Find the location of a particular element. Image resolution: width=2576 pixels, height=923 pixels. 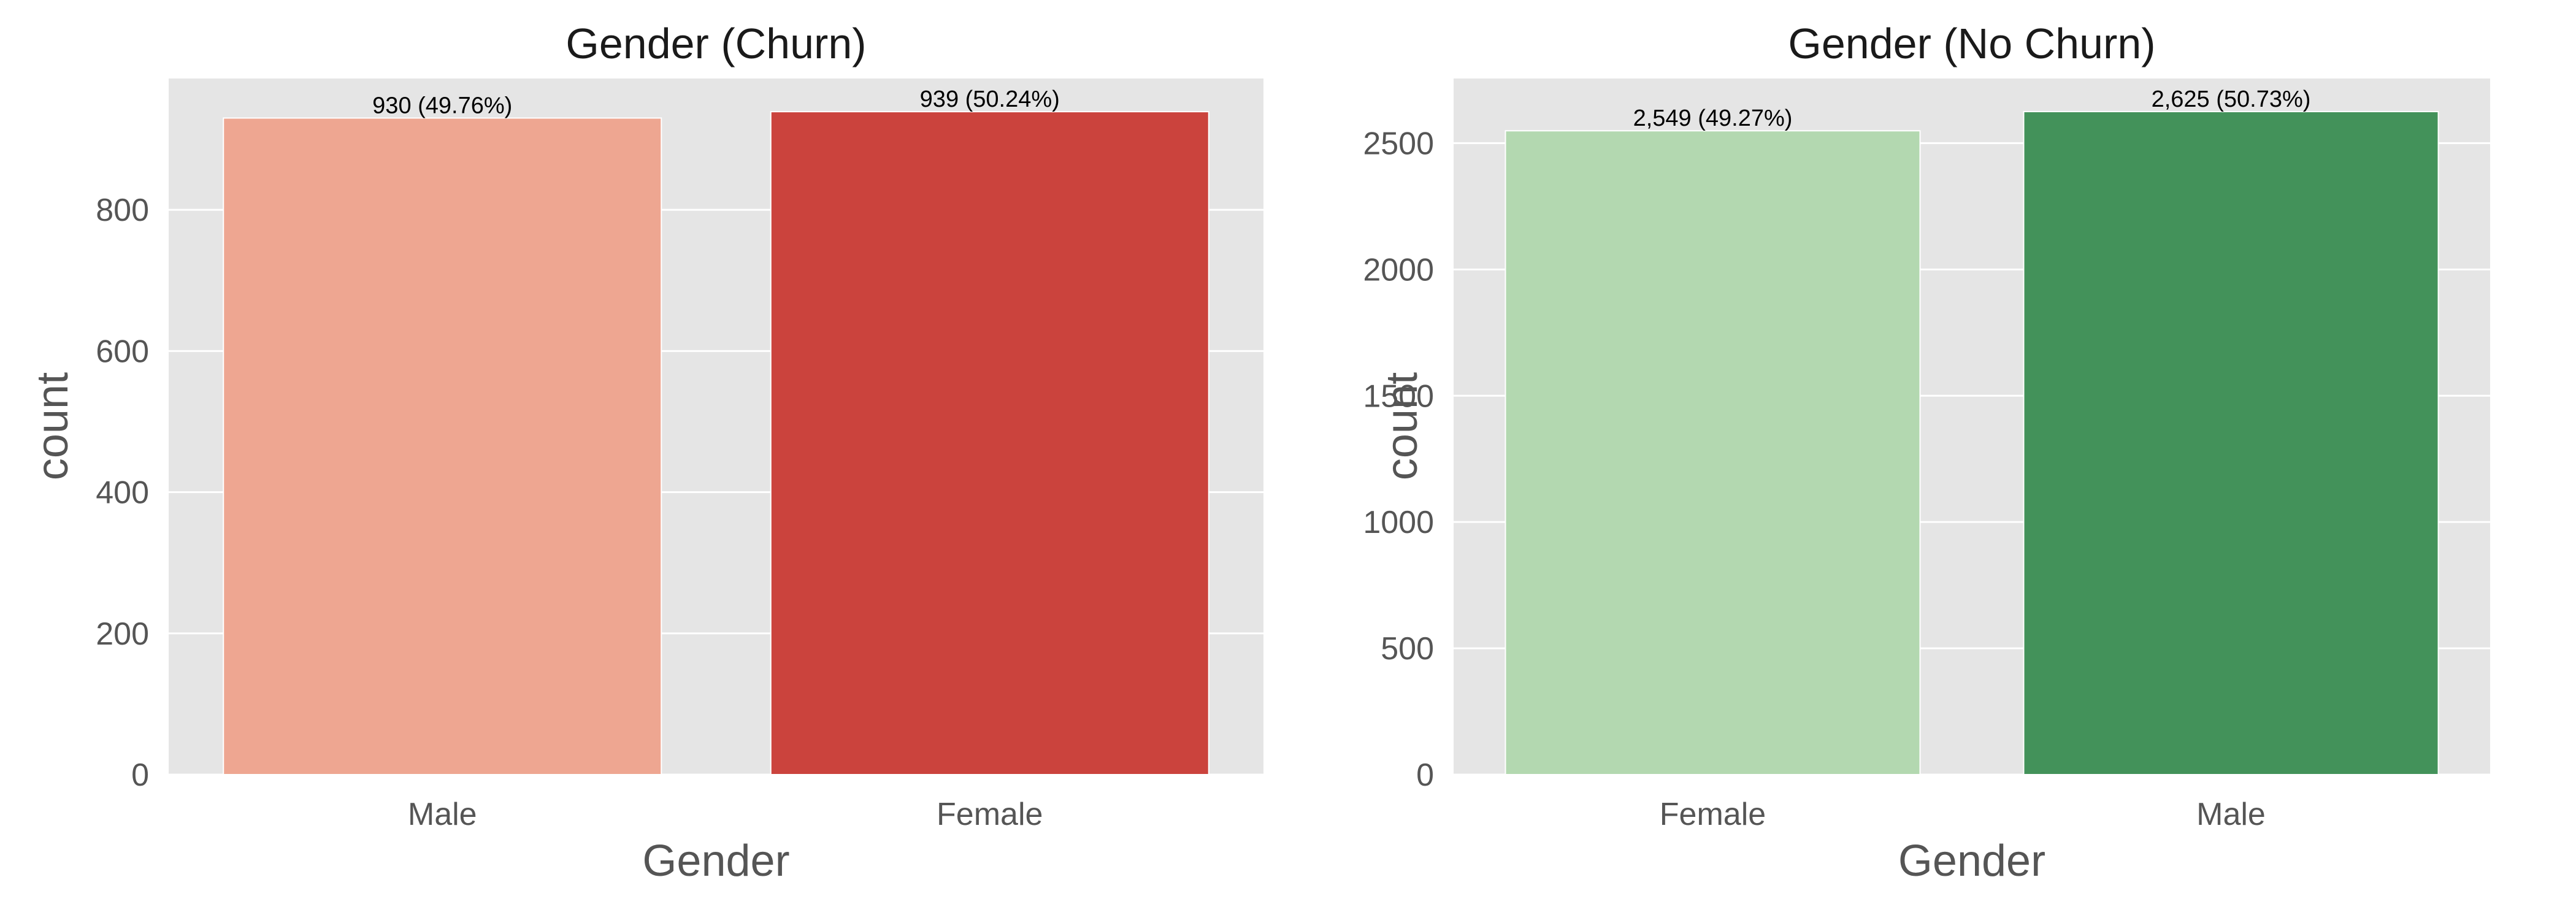

y-tick-label: 600 is located at coordinates (122, 351).